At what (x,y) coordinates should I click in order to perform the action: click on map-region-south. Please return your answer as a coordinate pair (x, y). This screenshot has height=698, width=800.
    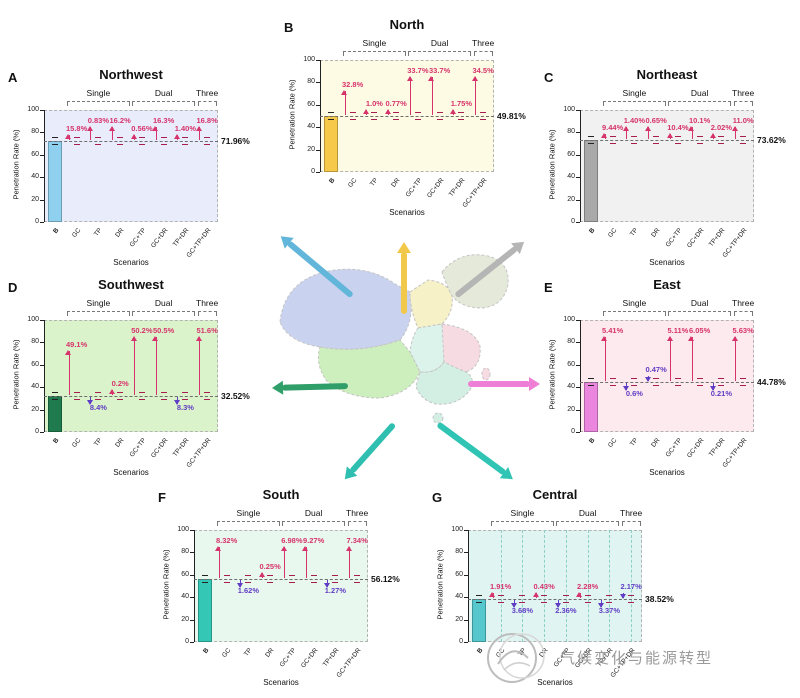
    Looking at the image, I should click on (444, 383).